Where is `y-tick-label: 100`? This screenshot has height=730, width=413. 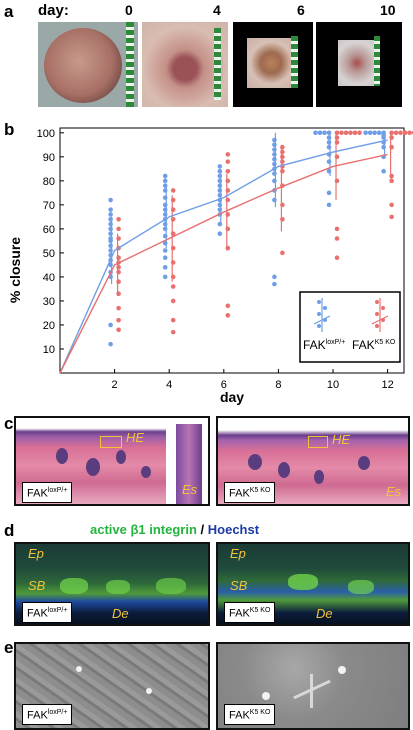 y-tick-label: 100 is located at coordinates (46, 134).